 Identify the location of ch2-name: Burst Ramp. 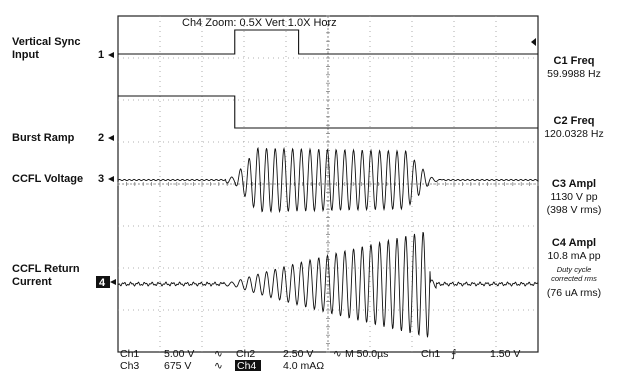
(43, 138).